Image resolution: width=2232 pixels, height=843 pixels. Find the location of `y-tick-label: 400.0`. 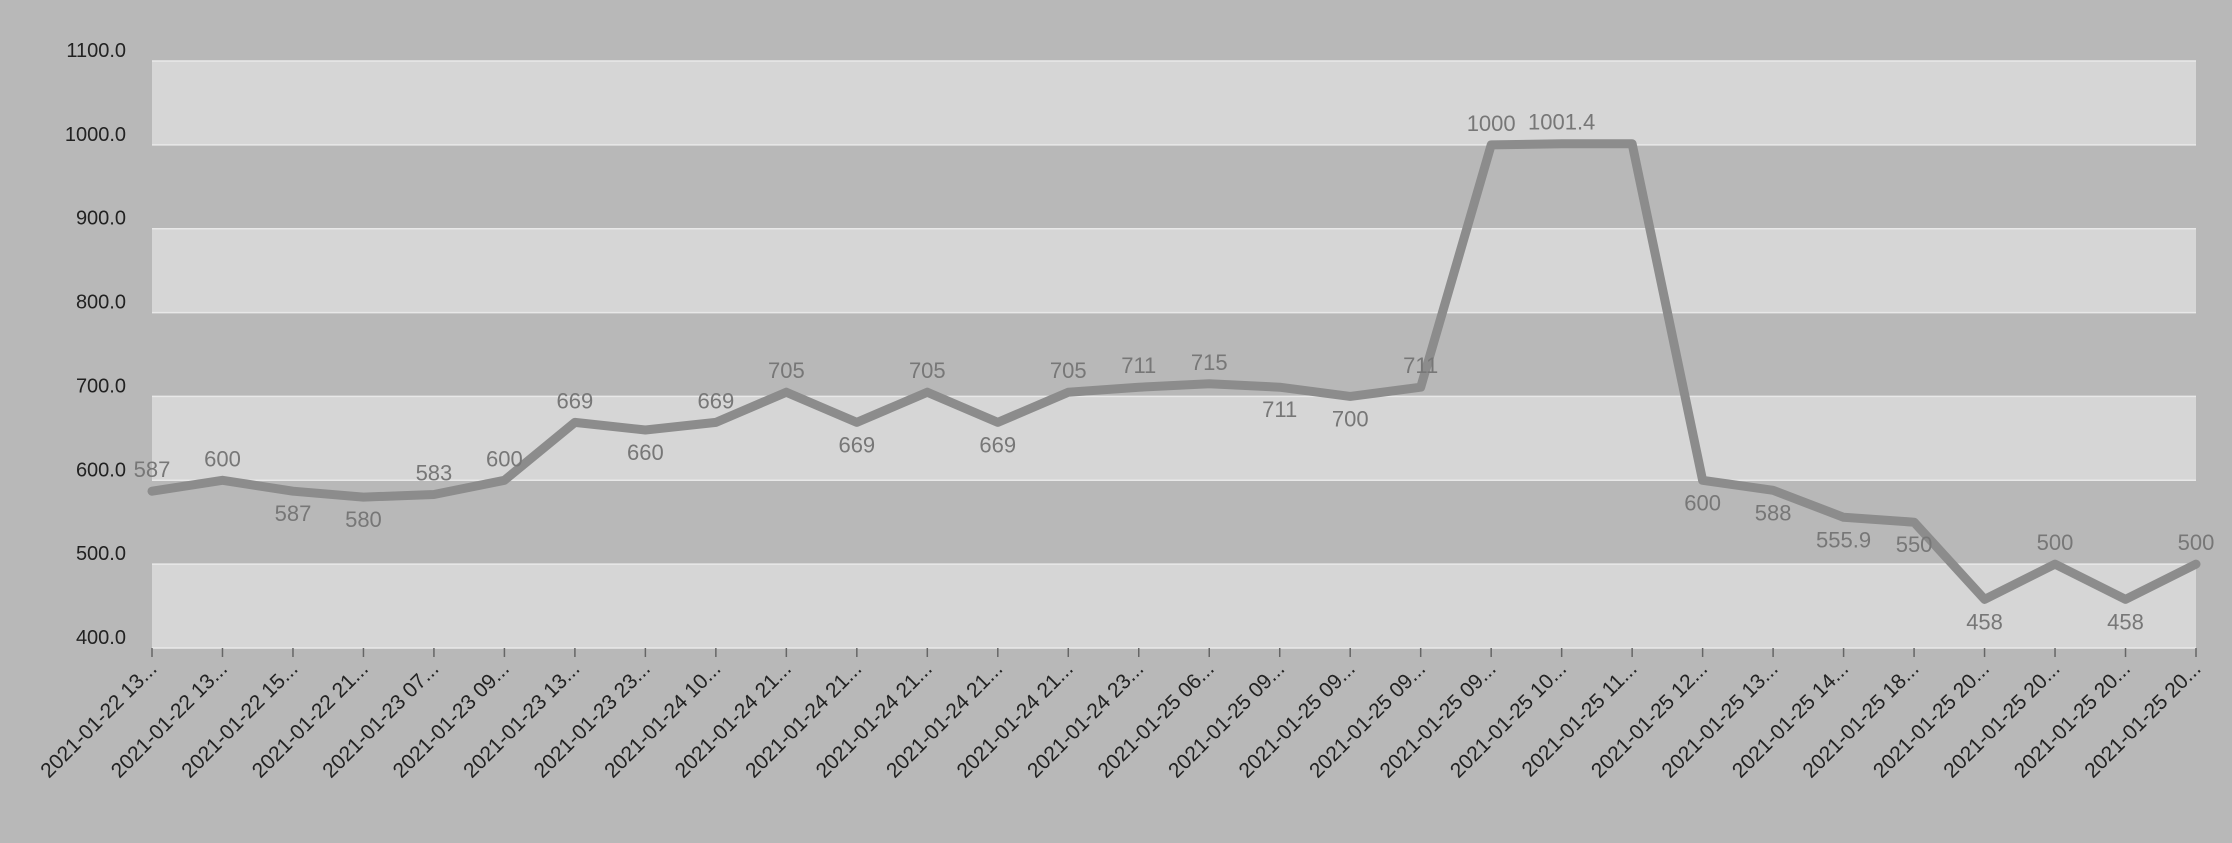

y-tick-label: 400.0 is located at coordinates (101, 638).